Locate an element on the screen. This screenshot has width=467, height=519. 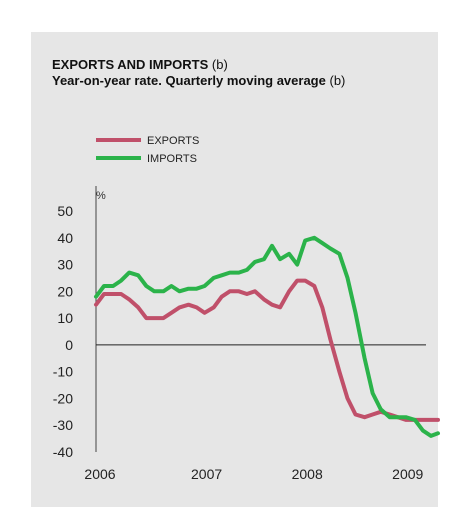
y-tick-label: 30 is located at coordinates (65, 265).